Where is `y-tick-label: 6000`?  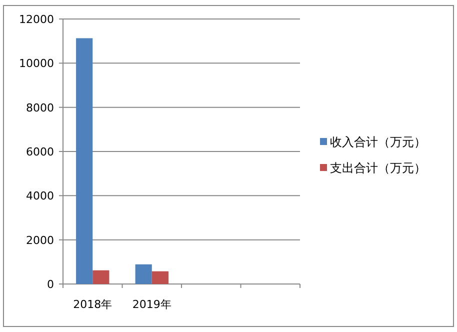 y-tick-label: 6000 is located at coordinates (40, 152).